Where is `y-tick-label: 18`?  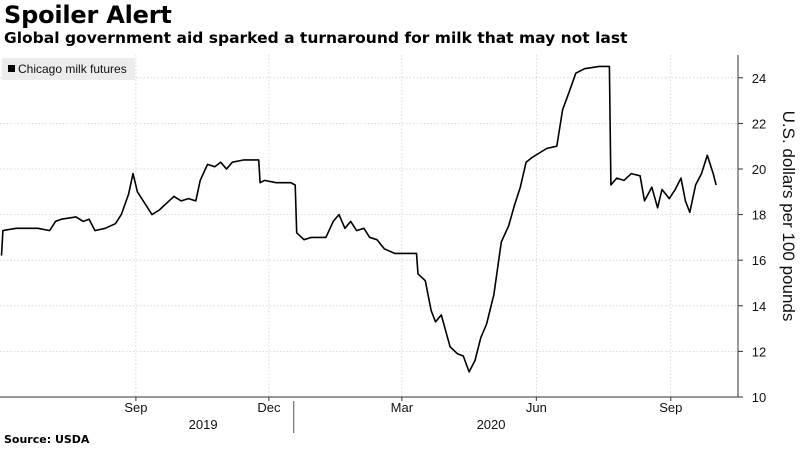
y-tick-label: 18 is located at coordinates (759, 215).